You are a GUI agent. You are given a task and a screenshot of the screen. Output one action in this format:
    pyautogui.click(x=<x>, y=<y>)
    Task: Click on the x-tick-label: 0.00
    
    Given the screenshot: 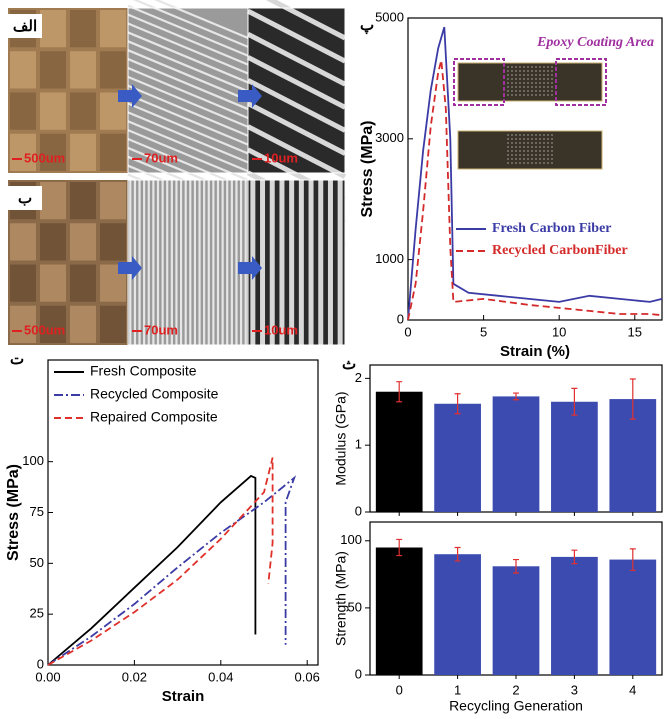 What is the action you would take?
    pyautogui.click(x=47, y=676)
    